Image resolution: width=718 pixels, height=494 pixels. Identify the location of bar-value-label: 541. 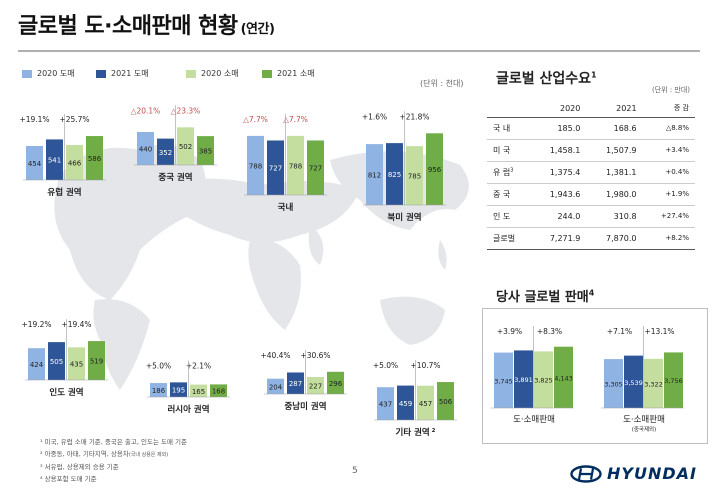
(54, 161).